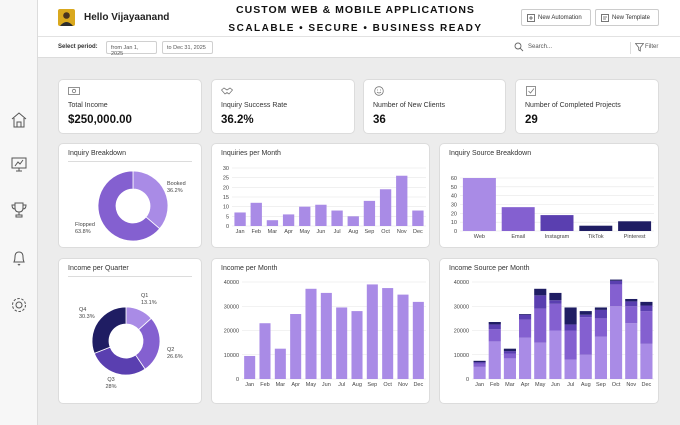  What do you see at coordinates (479, 237) in the screenshot?
I see `x-tick-label: Web` at bounding box center [479, 237].